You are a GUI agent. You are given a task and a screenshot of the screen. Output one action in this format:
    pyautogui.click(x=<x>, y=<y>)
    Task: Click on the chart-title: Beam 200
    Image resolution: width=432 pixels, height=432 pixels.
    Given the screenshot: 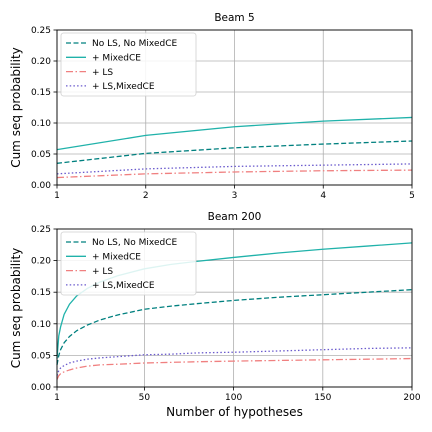 What is the action you would take?
    pyautogui.click(x=235, y=217)
    